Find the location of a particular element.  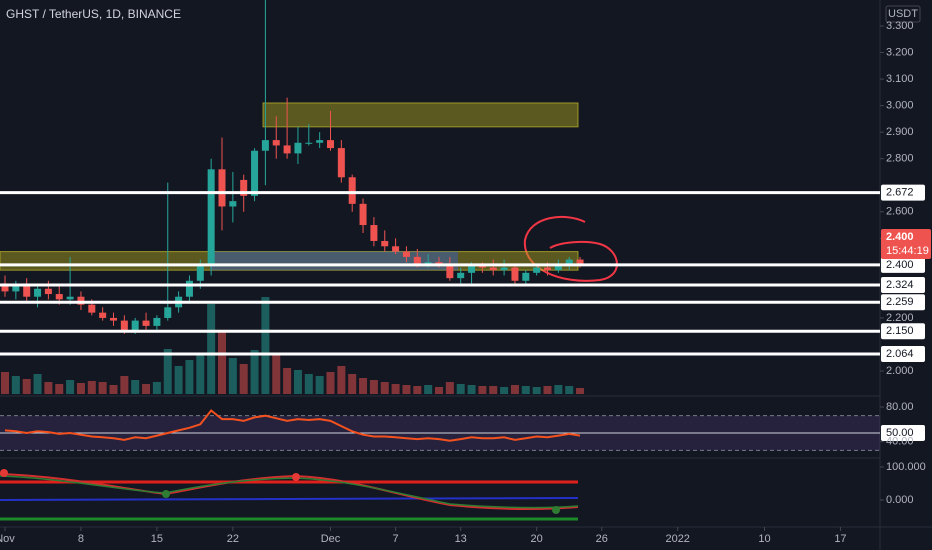

level-label: 2.324 is located at coordinates (900, 285).